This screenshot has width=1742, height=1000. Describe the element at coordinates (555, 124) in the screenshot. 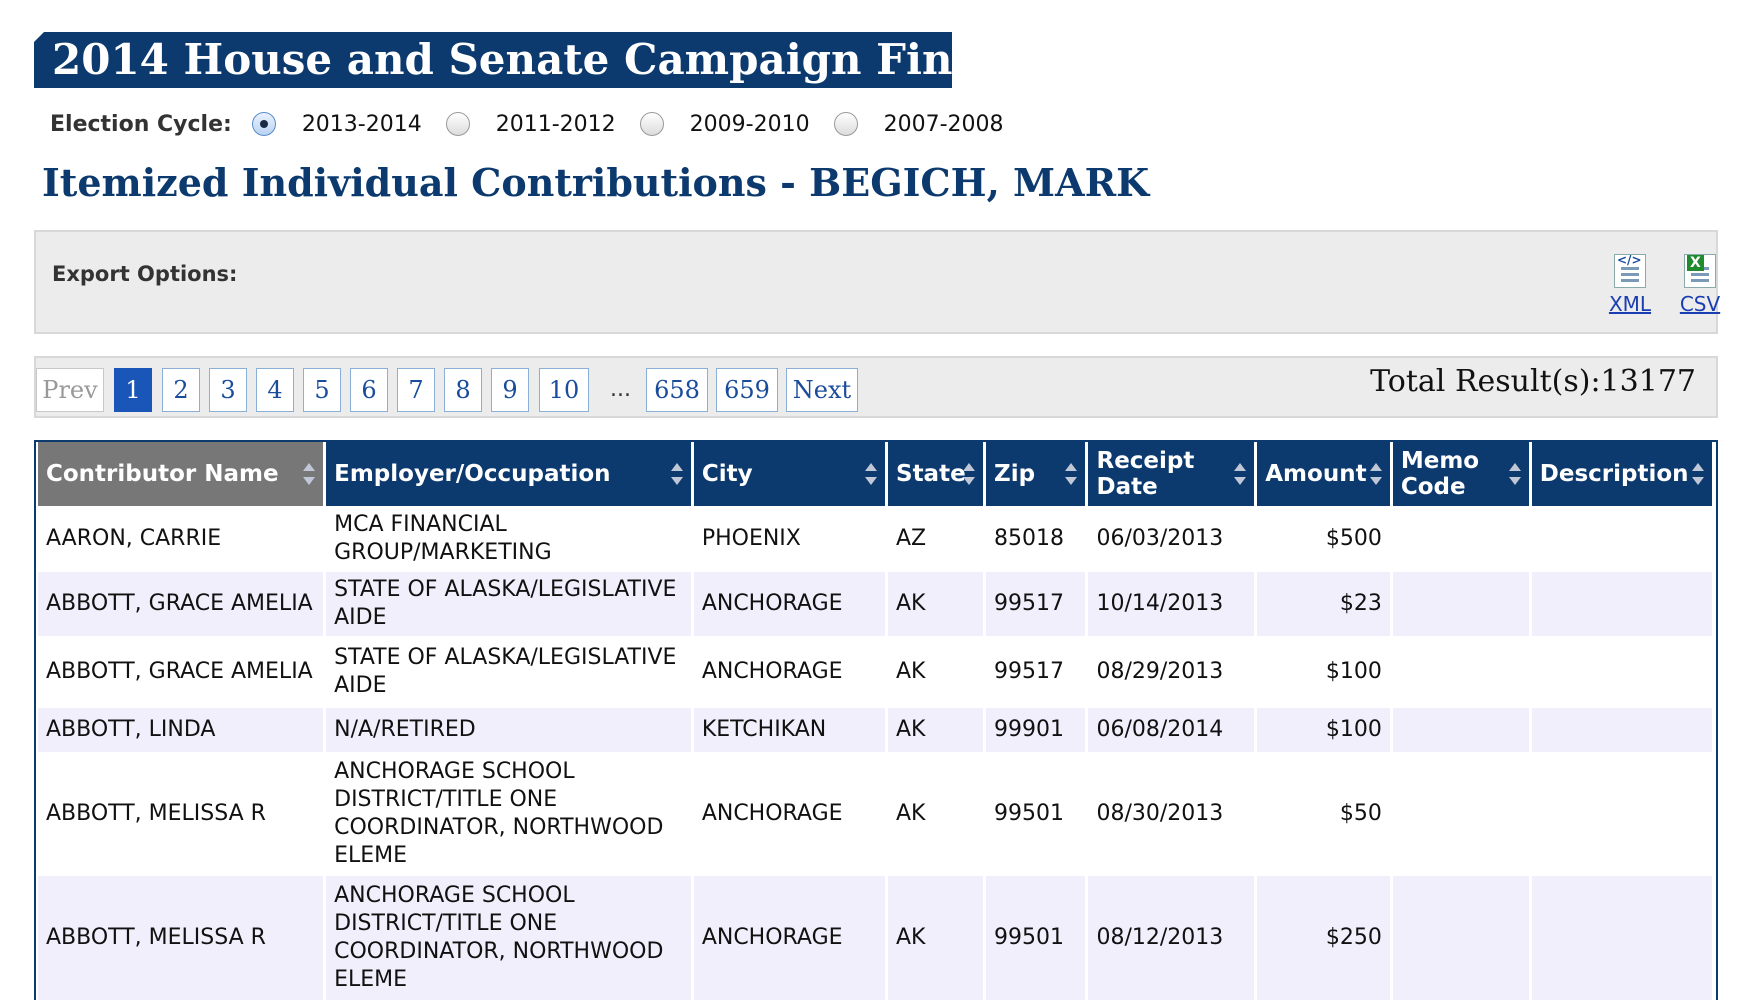

I see `cycle-option-label: 2011-2012` at that location.